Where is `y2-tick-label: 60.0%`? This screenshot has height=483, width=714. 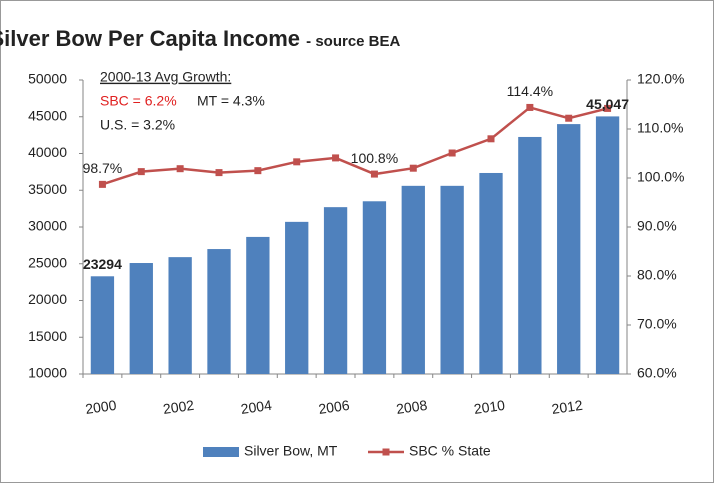 y2-tick-label: 60.0% is located at coordinates (657, 373).